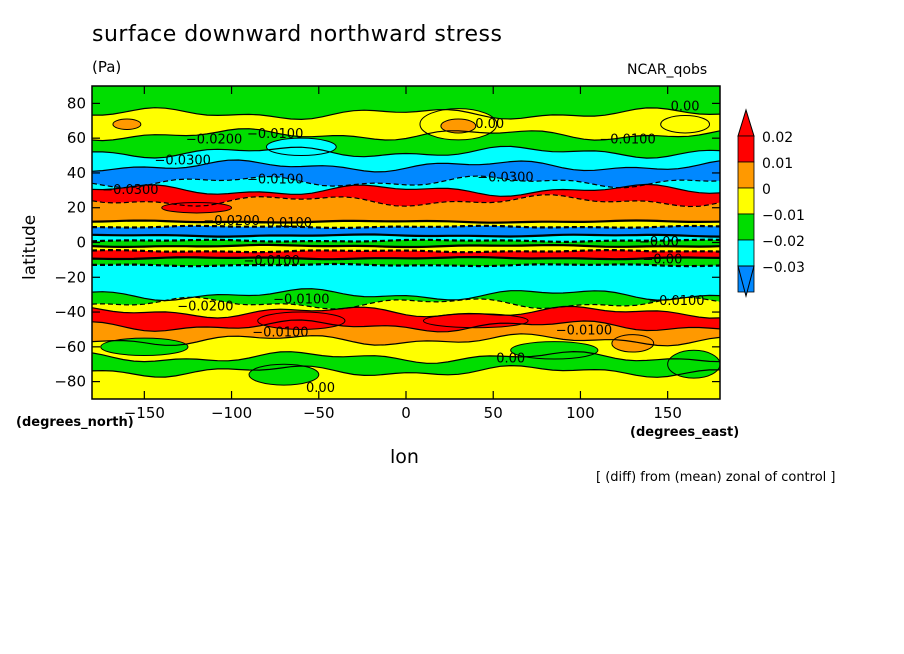 This screenshot has width=904, height=654. What do you see at coordinates (685, 432) in the screenshot?
I see `x-unit-label: (degrees_east)` at bounding box center [685, 432].